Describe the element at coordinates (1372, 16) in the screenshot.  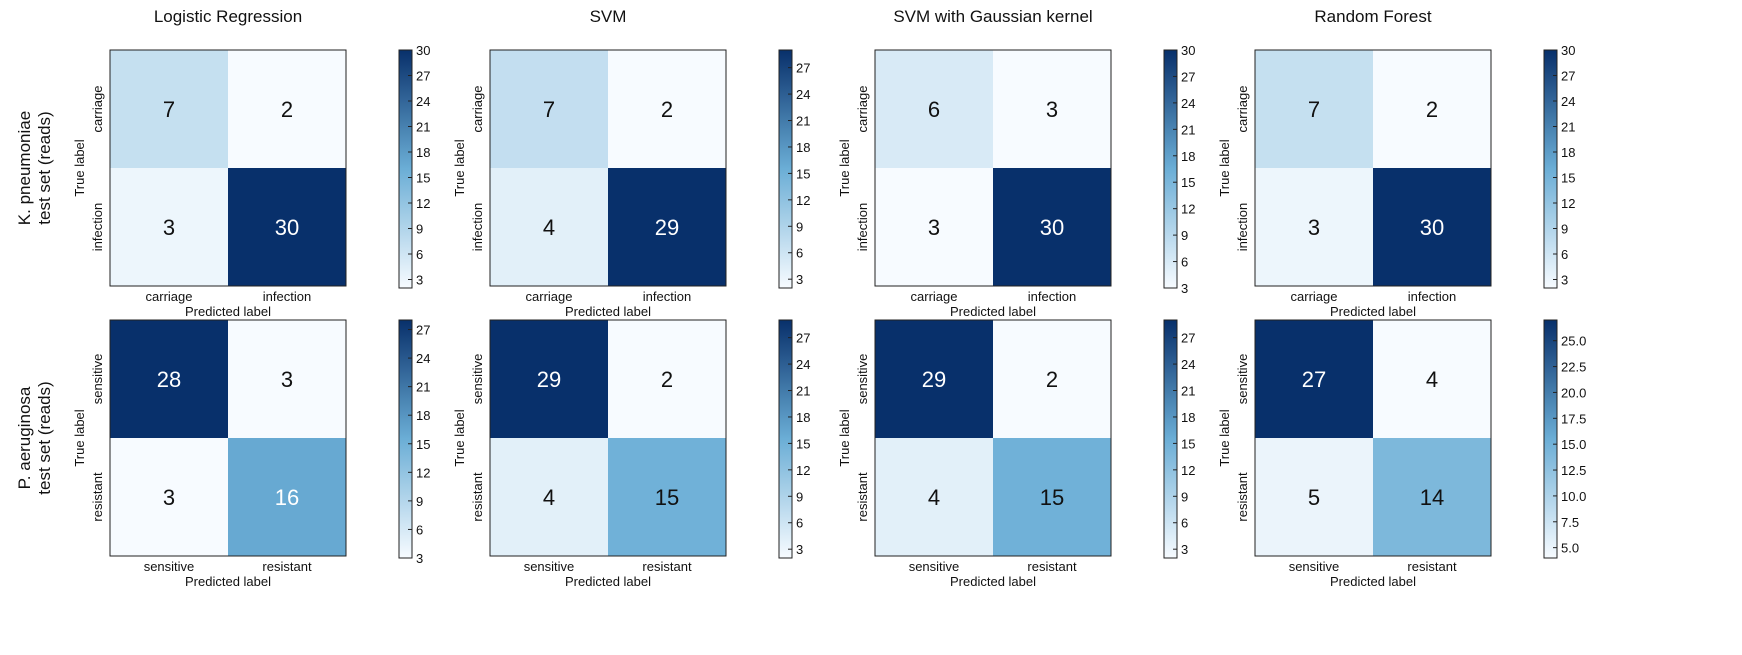
I see `column-title: Random Forest` at that location.